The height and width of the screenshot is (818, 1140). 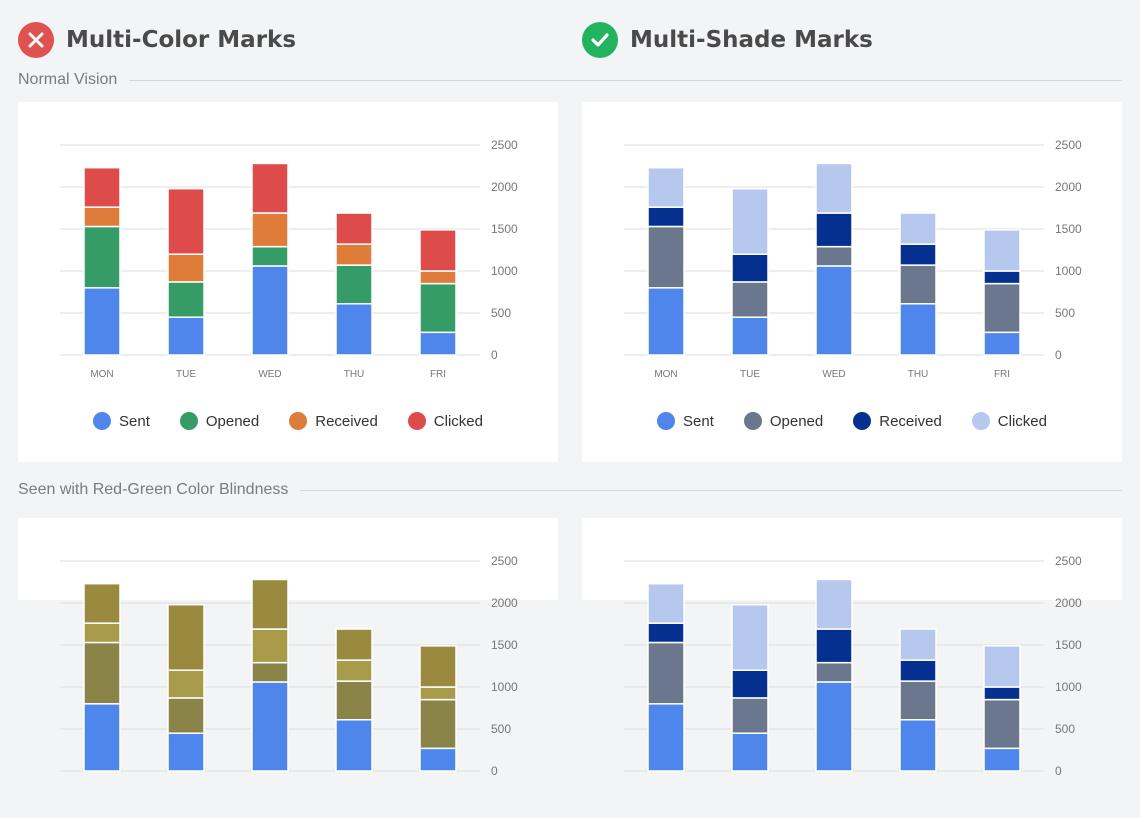 I want to click on multi-shade-header: Multi-Shade Marks, so click(x=727, y=40).